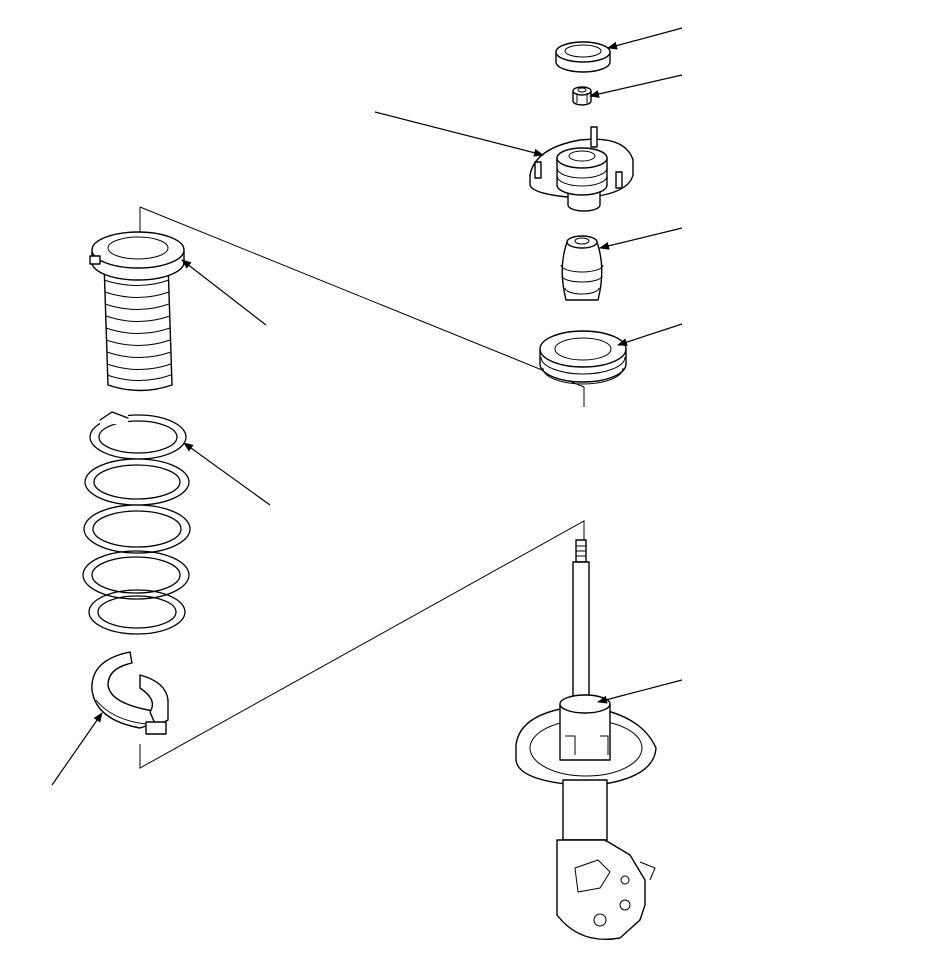  Describe the element at coordinates (224, 292) in the screenshot. I see `leader-dust-cover` at that location.